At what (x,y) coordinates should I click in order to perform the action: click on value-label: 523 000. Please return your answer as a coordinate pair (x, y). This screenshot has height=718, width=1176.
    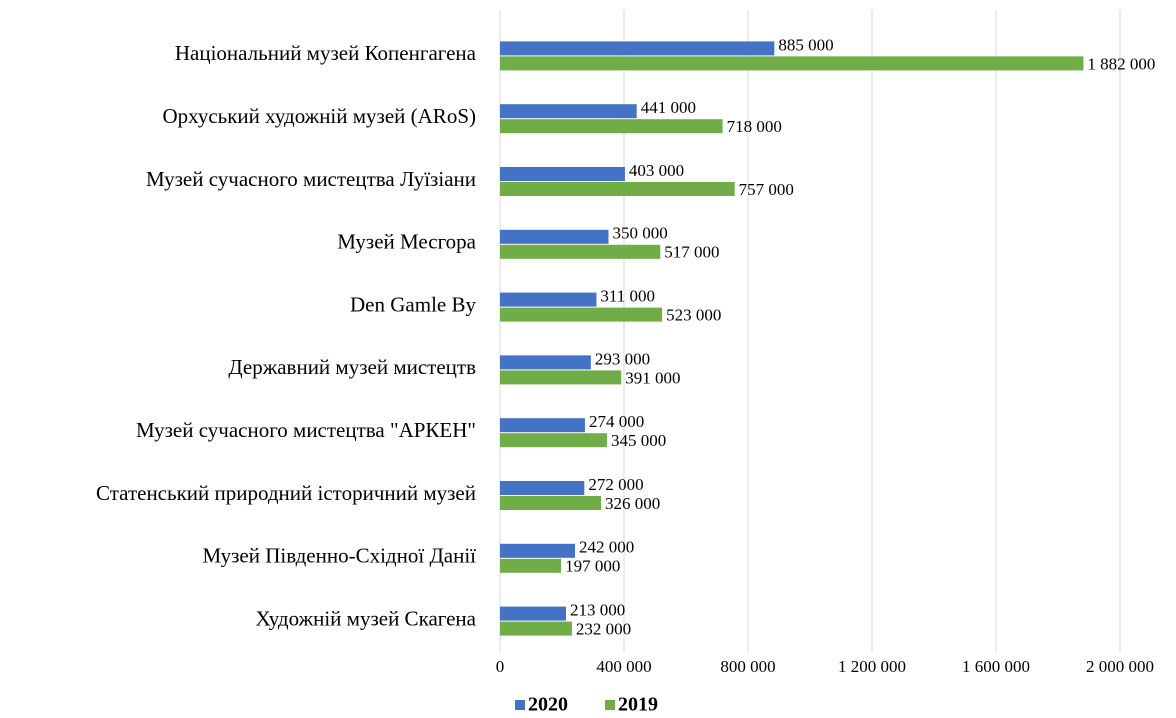
    Looking at the image, I should click on (693, 315).